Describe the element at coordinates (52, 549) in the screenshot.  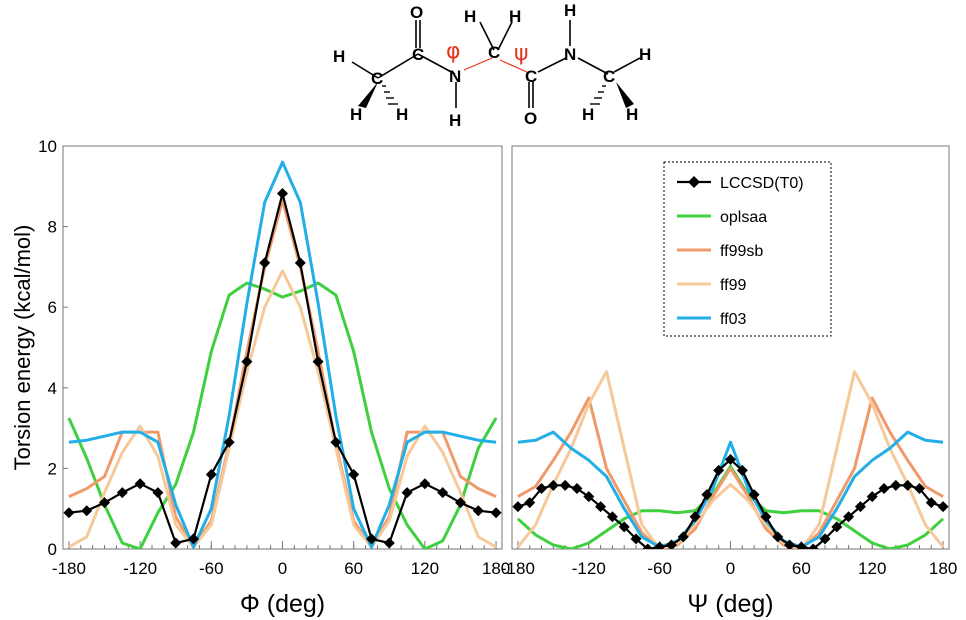
I see `y-tick-label: 0` at that location.